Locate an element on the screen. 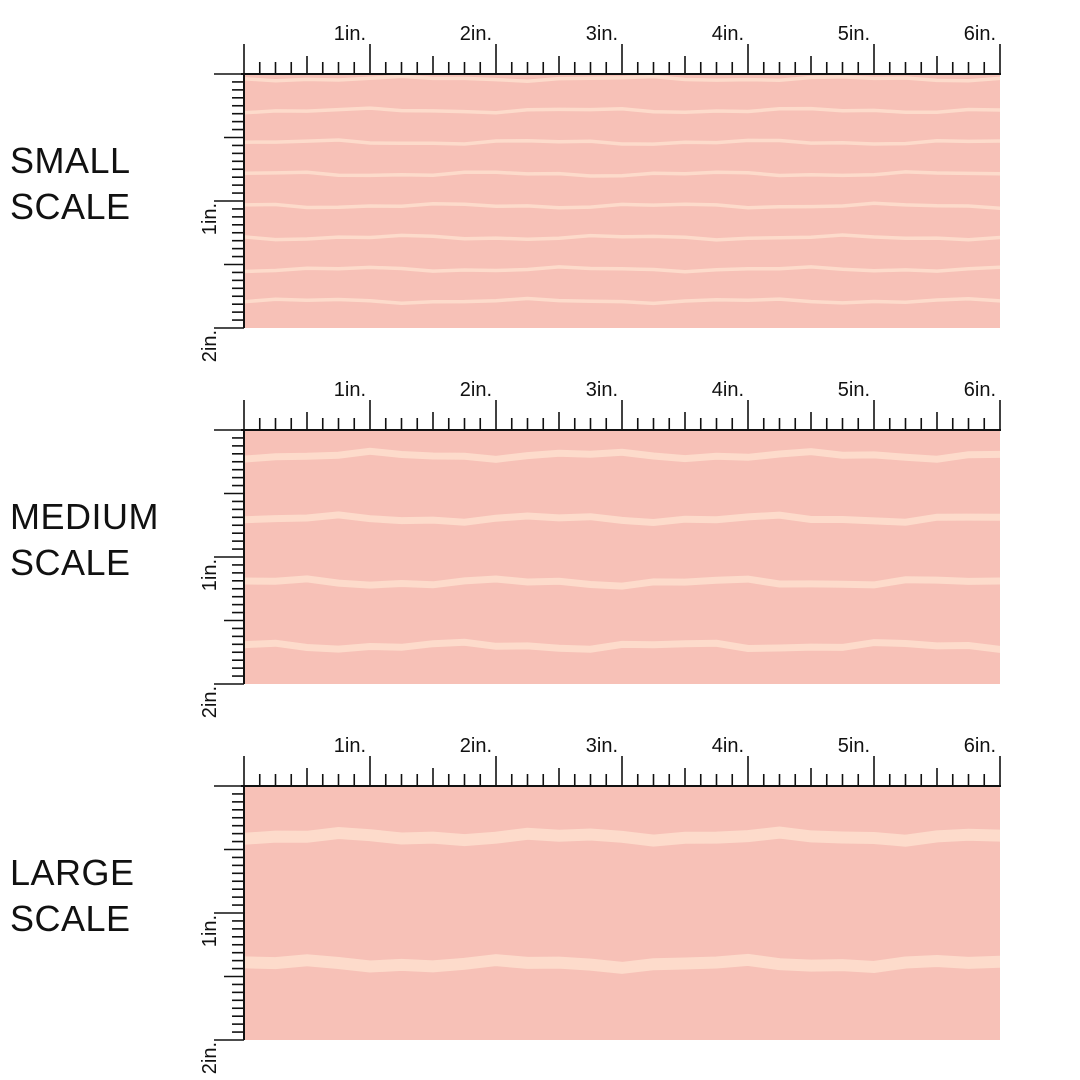 The image size is (1080, 1080). scale-label-line1: SMALL is located at coordinates (70, 160).